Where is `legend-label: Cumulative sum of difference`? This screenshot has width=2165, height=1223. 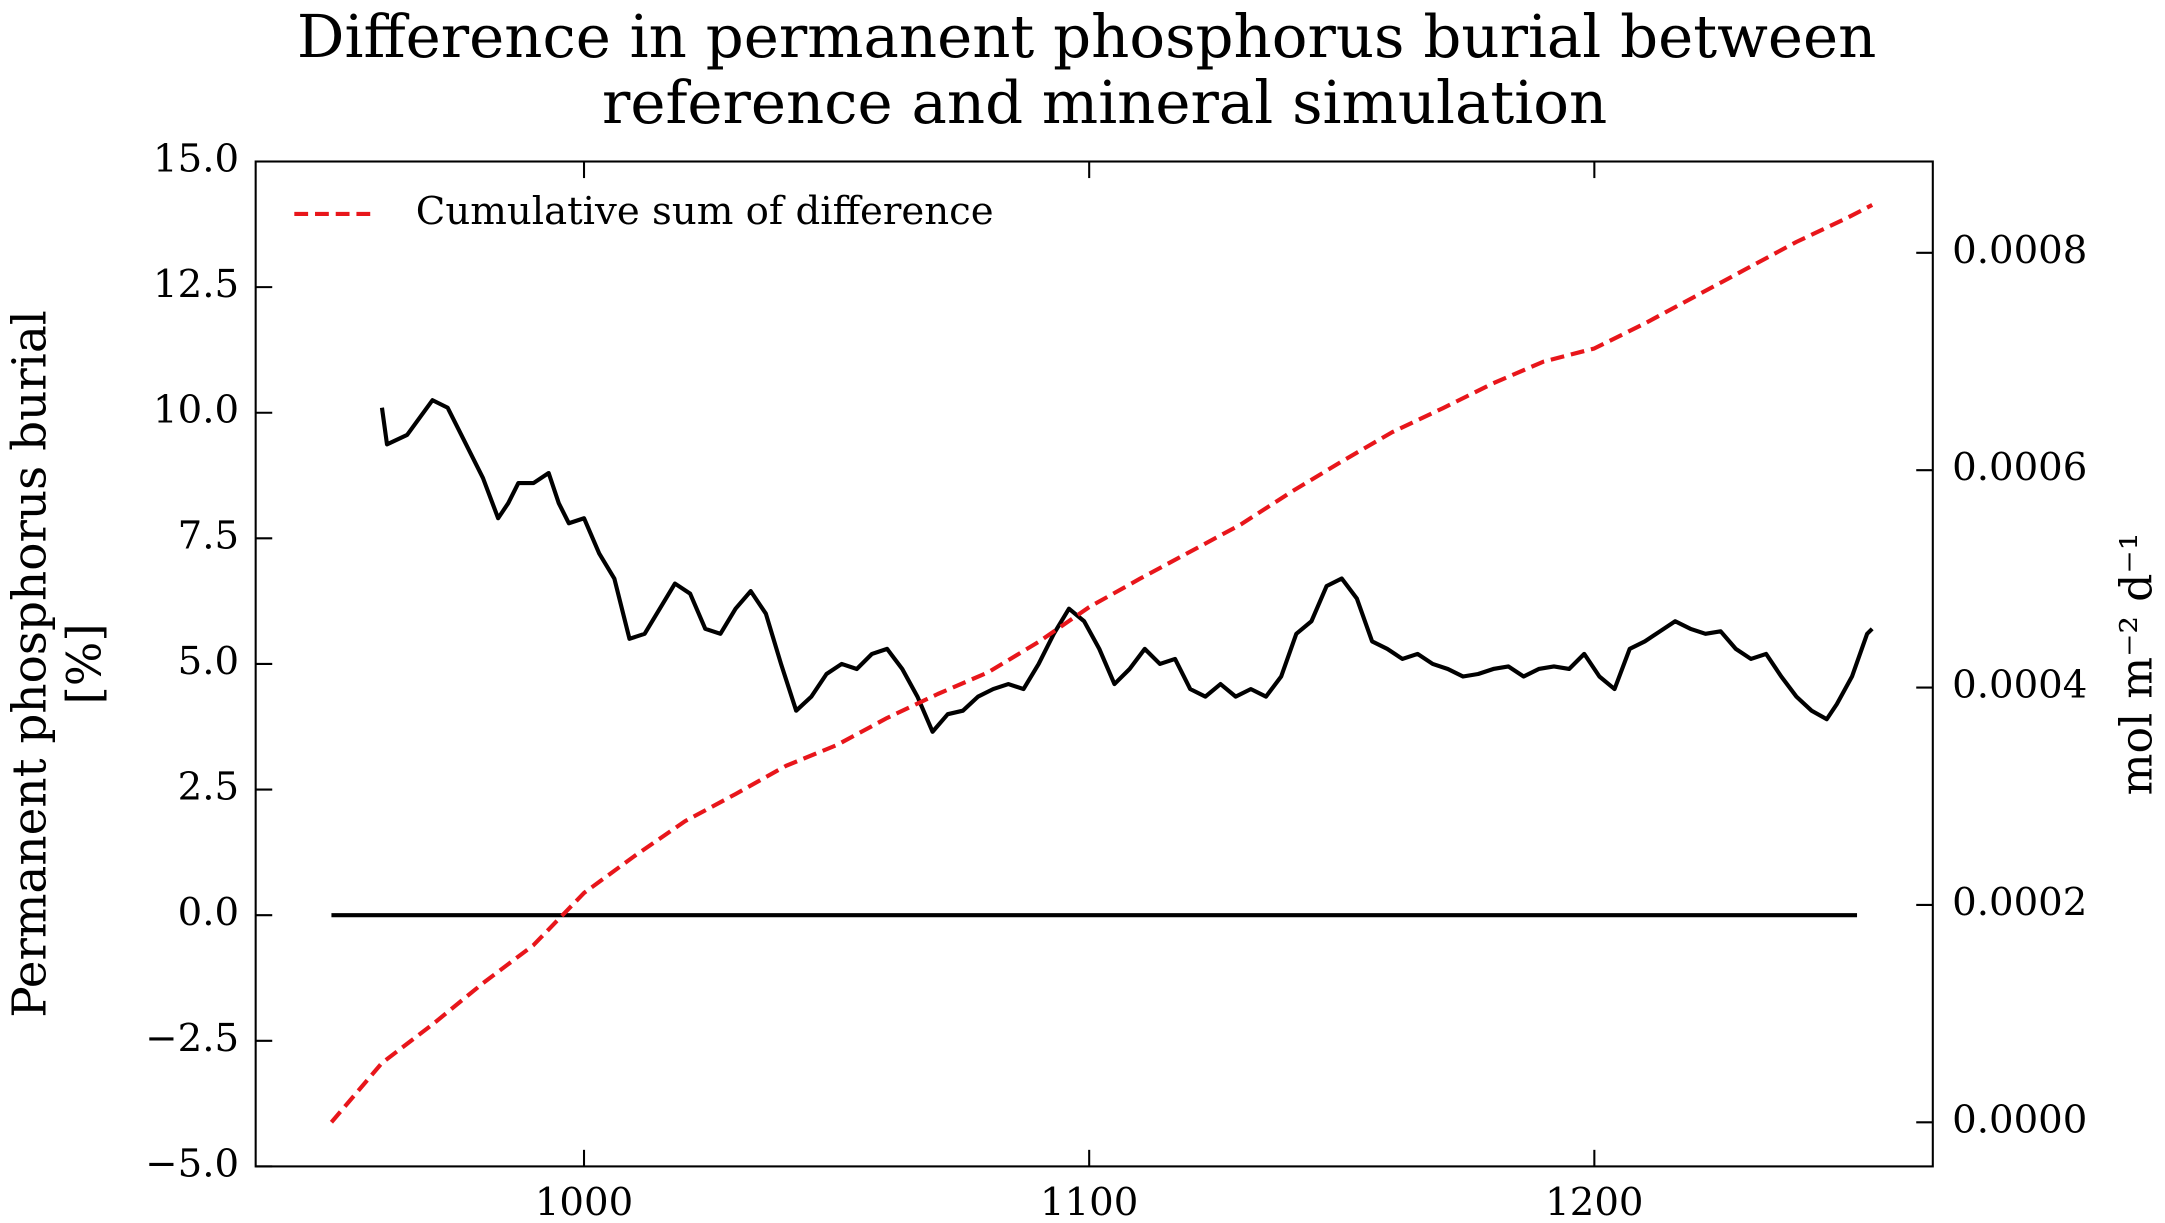
legend-label: Cumulative sum of difference is located at coordinates (705, 211).